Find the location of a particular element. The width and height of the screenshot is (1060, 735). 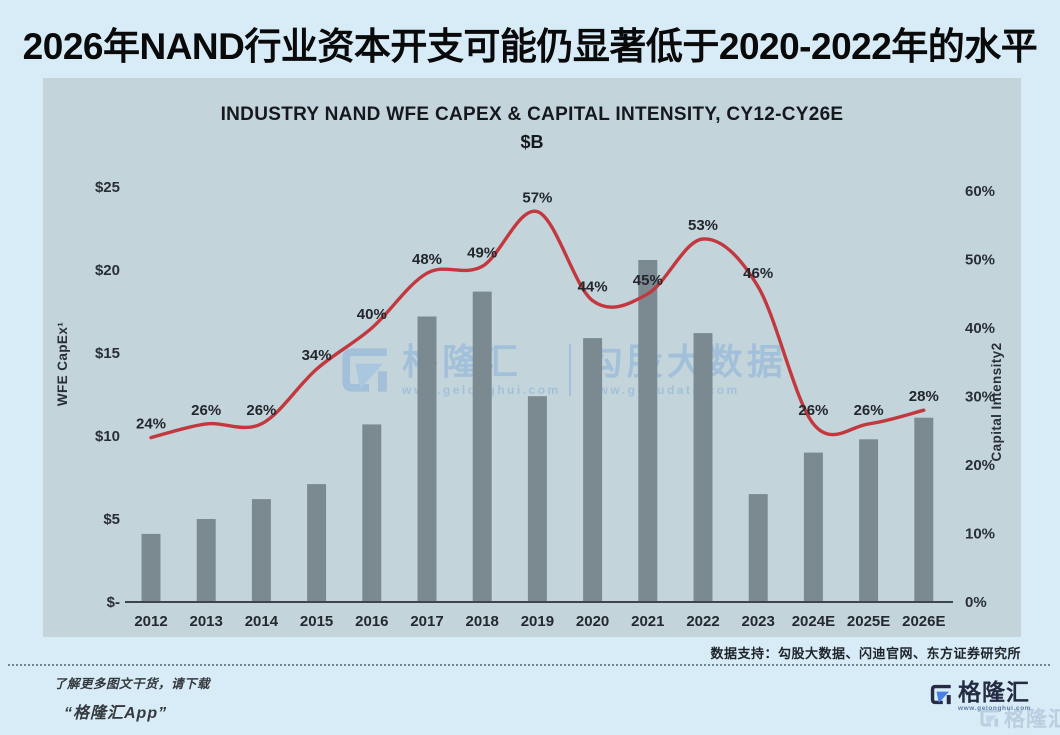

capex-bar-2014 is located at coordinates (261, 550).